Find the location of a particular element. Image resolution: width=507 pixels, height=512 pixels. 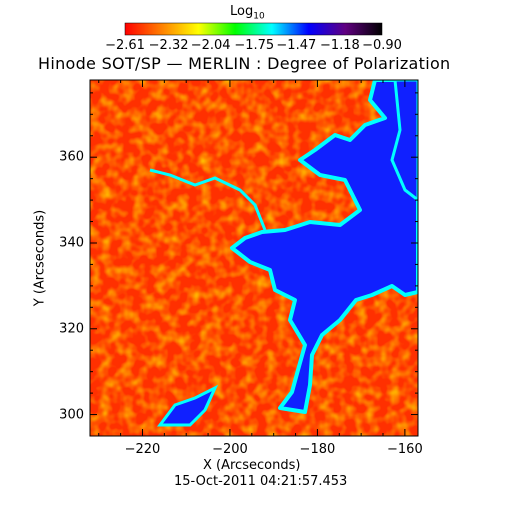

timestamp: 15-Oct-2011 04:21:57.453 is located at coordinates (261, 481).